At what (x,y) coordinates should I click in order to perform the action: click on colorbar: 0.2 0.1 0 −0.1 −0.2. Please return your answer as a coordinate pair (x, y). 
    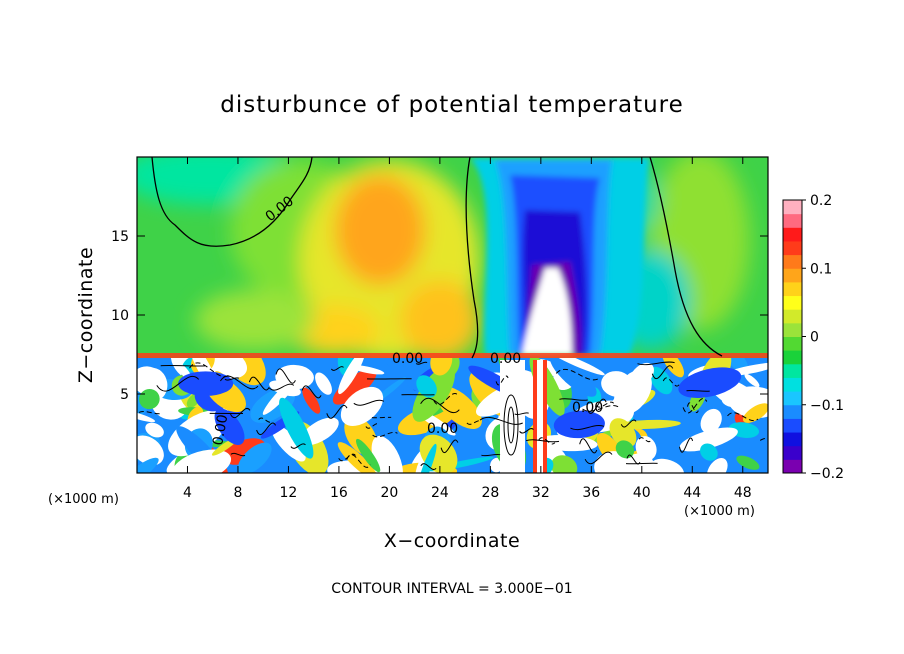
    Looking at the image, I should click on (813, 337).